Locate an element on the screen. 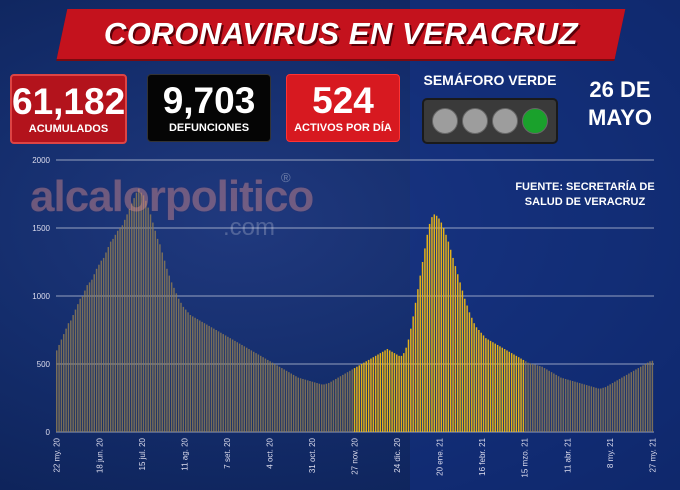 The height and width of the screenshot is (490, 680). source-note: FUENTE: SECRETARÍA DE SALUD DE VERACRUZ is located at coordinates (585, 195).